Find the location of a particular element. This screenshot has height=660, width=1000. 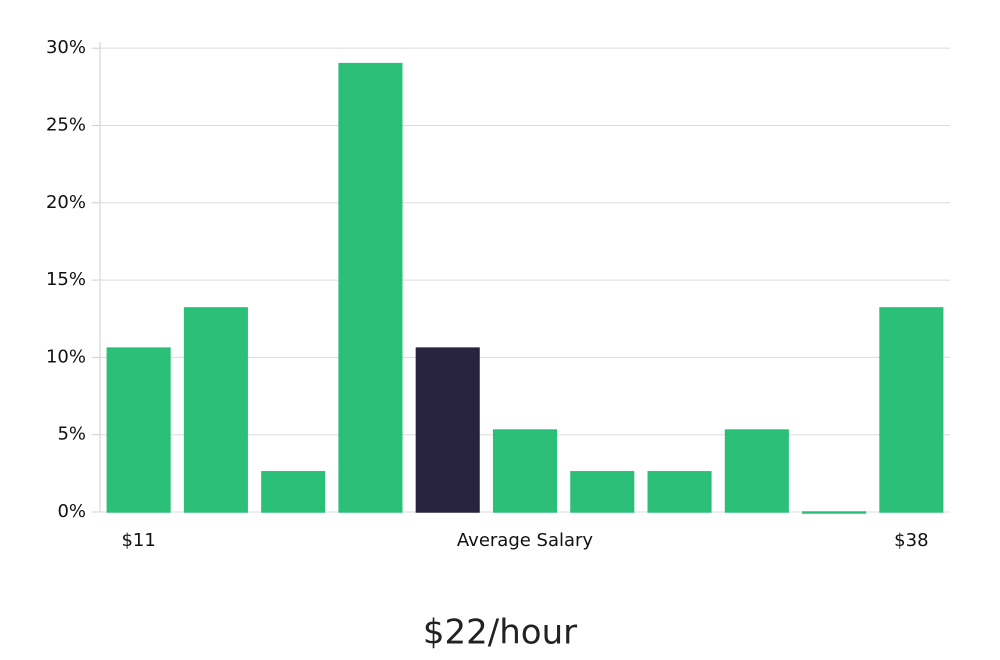

x-tick-label: $38 is located at coordinates (911, 540).